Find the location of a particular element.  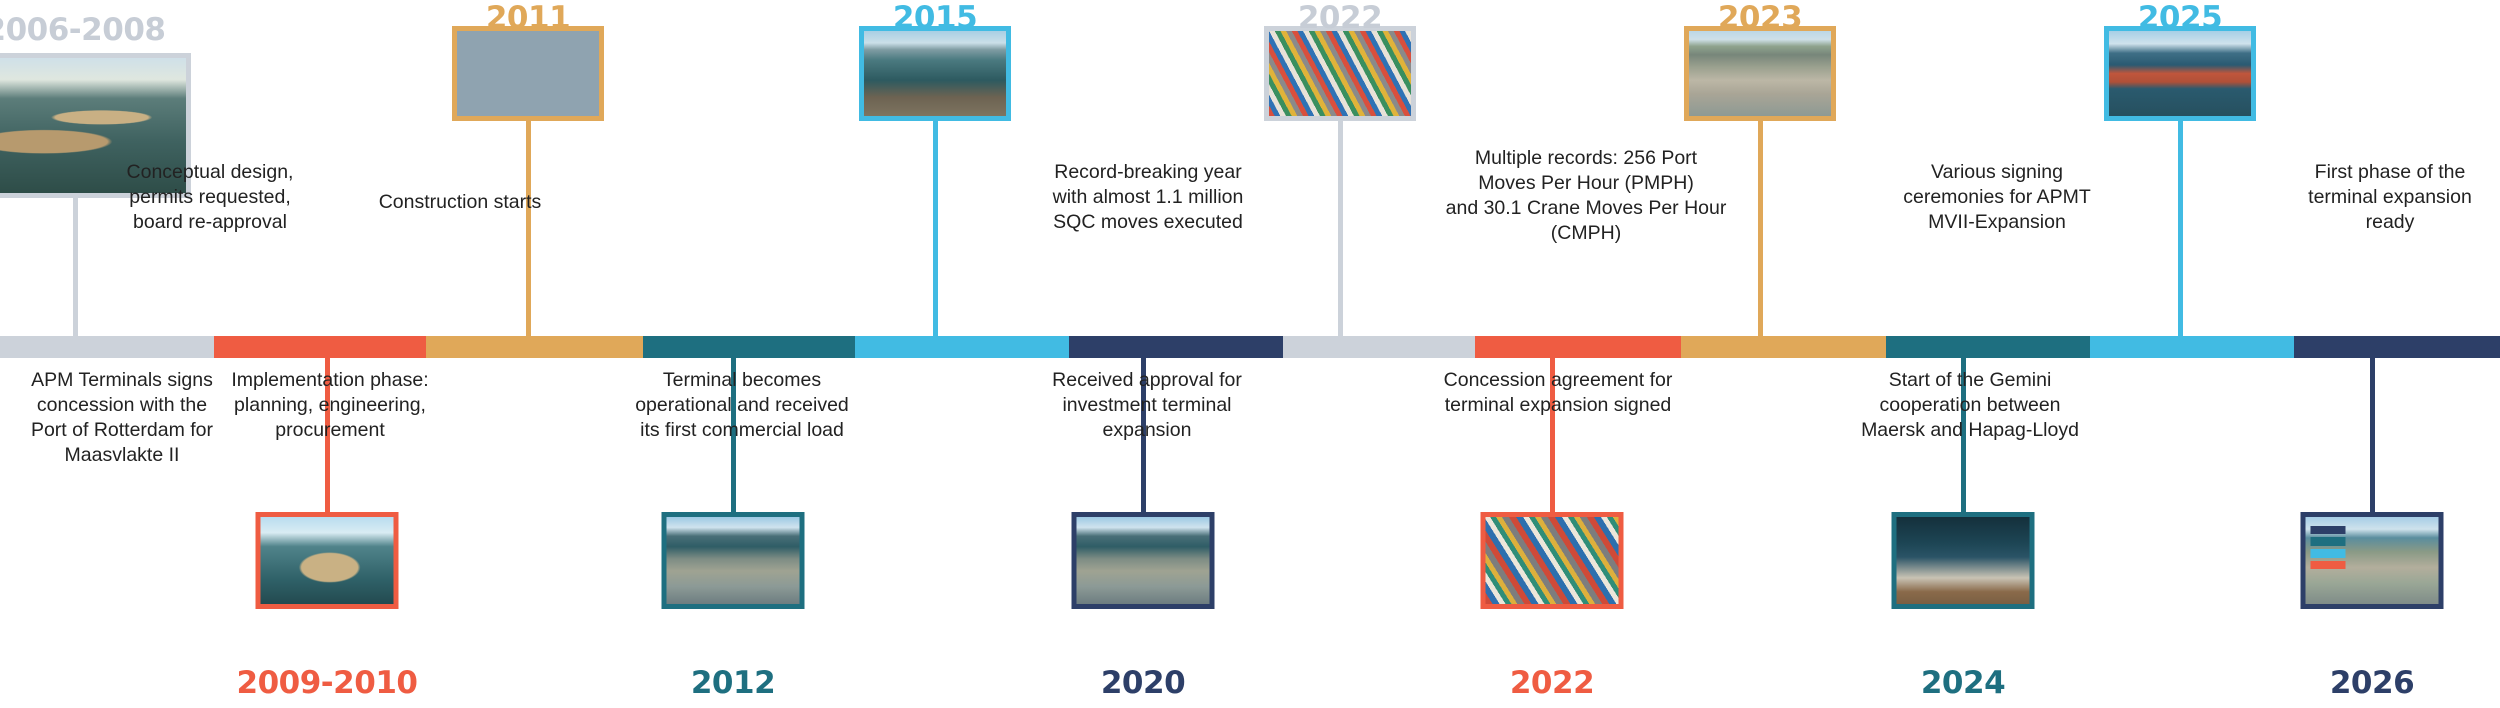

connector-line-b2026 is located at coordinates (2372, 435).